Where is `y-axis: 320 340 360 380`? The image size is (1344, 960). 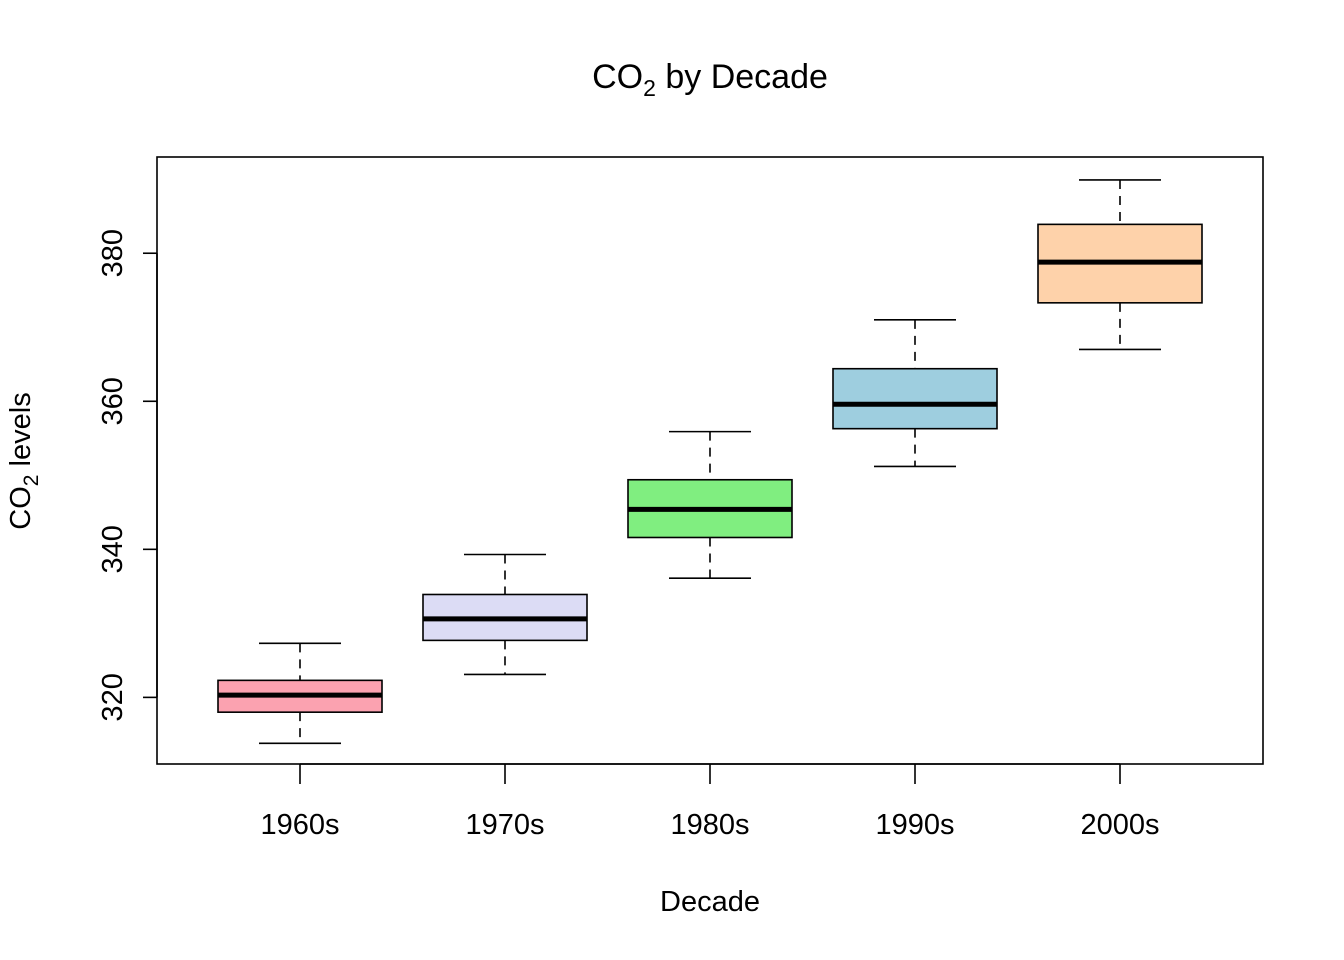 y-axis: 320 340 360 380 is located at coordinates (127, 475).